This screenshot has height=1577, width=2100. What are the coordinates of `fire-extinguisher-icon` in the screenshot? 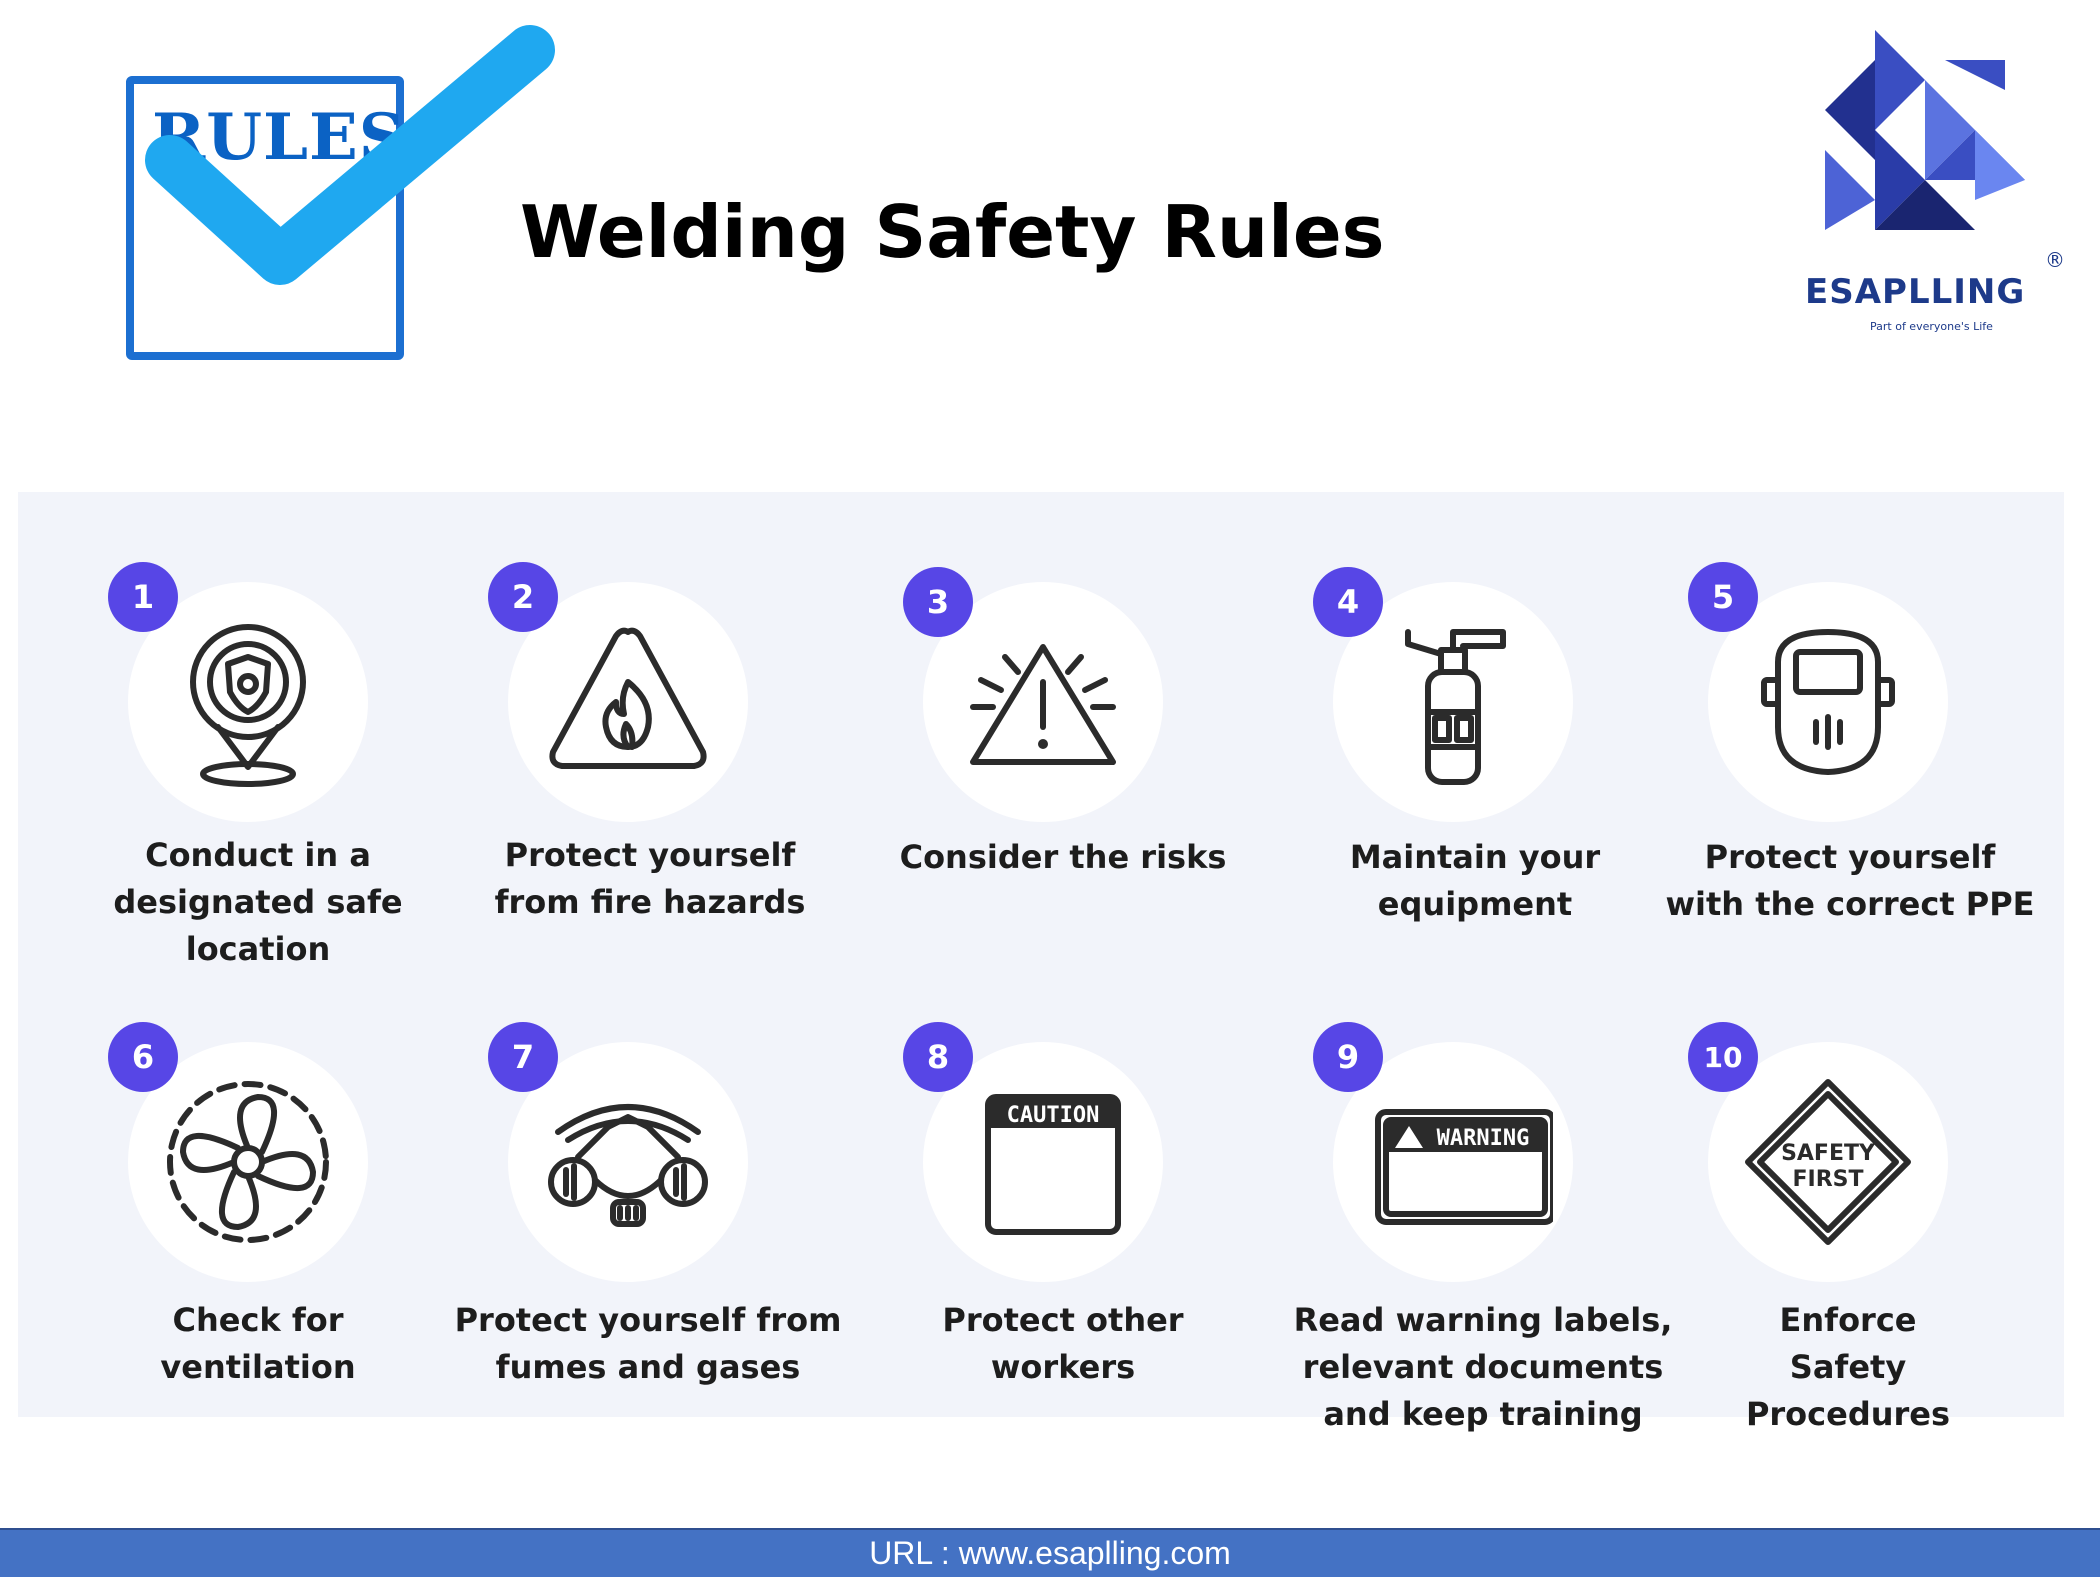 It's located at (1455, 707).